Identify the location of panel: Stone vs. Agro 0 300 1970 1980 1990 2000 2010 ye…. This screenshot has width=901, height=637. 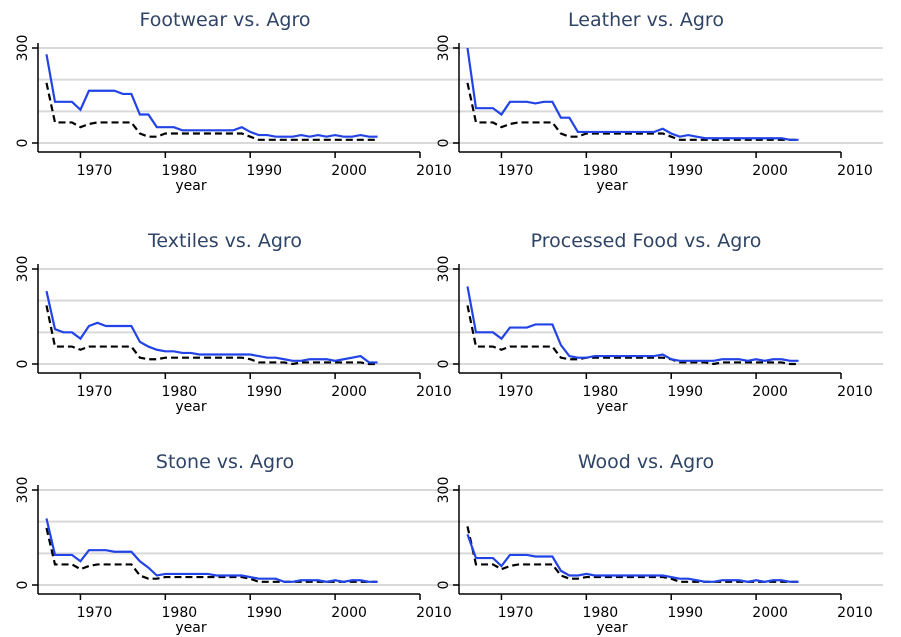
(238, 543).